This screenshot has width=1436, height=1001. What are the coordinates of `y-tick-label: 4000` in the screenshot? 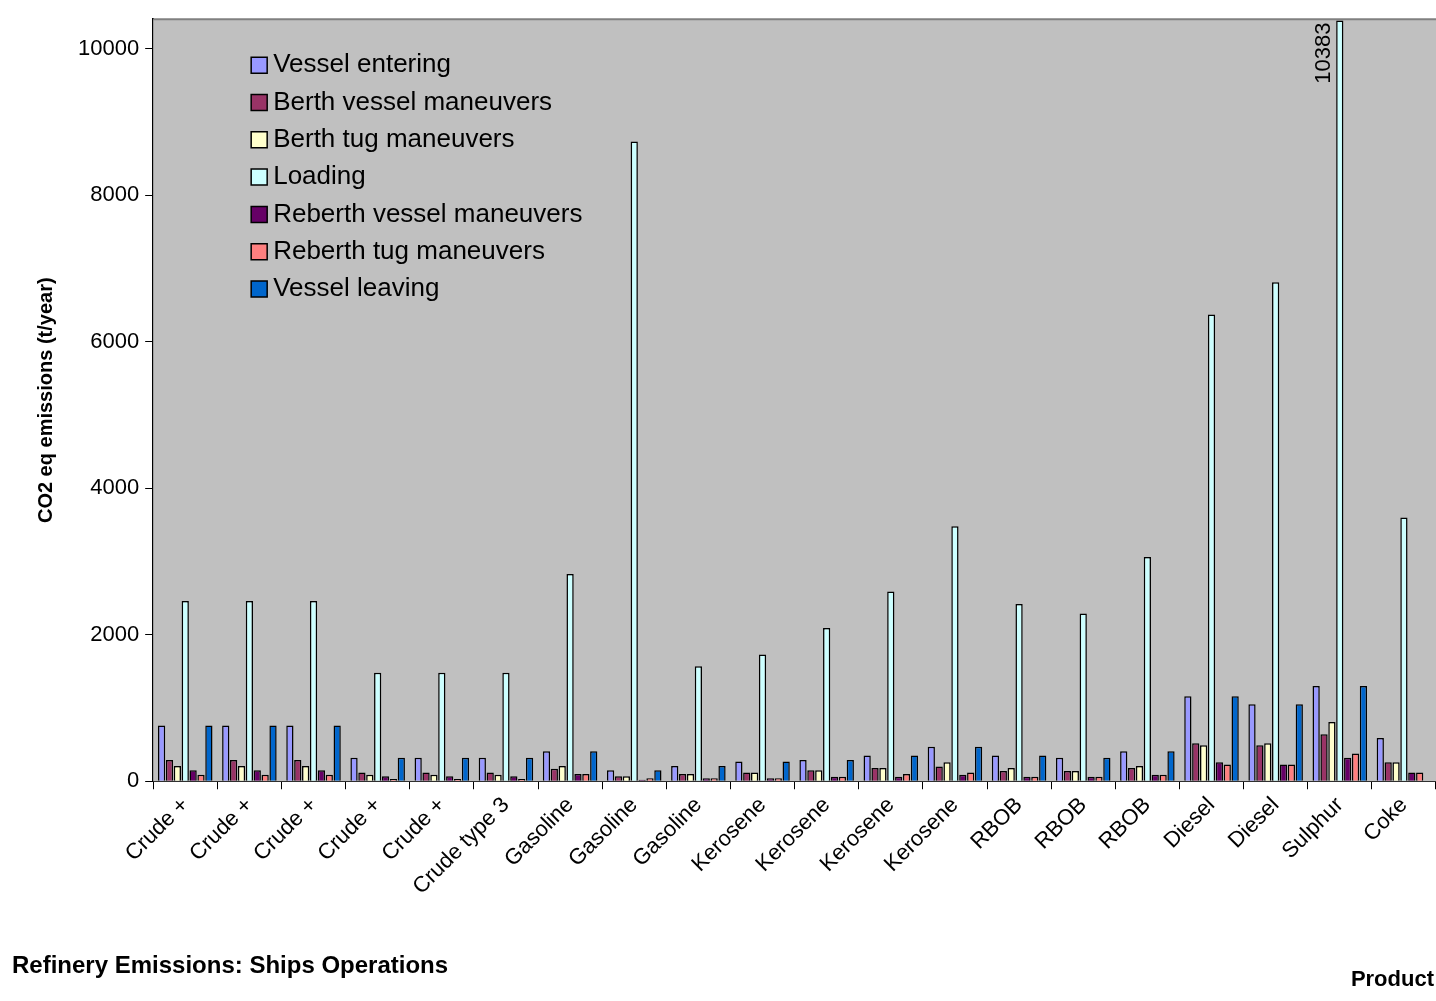 It's located at (115, 487).